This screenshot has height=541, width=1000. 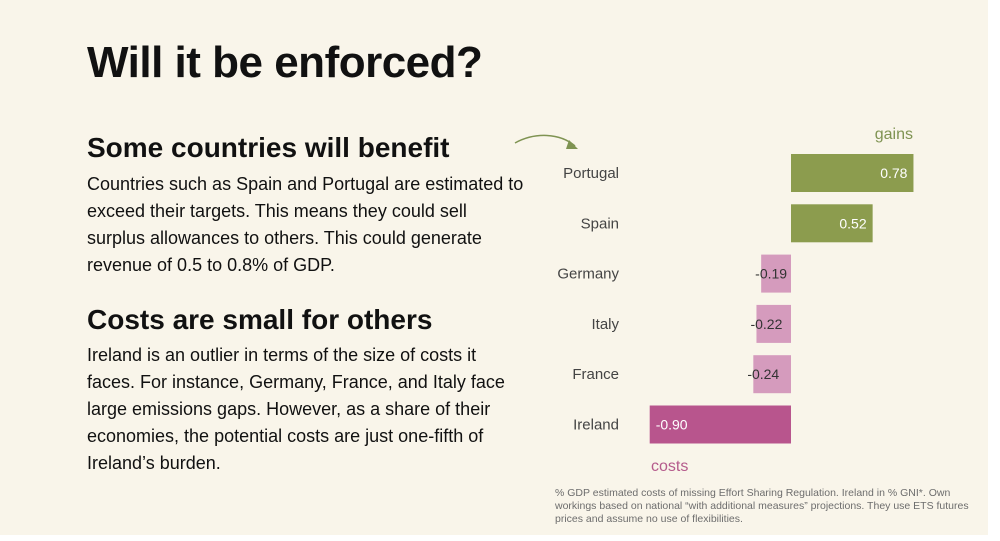 I want to click on section-heading-benefit: Some countries will benefit, so click(x=268, y=147).